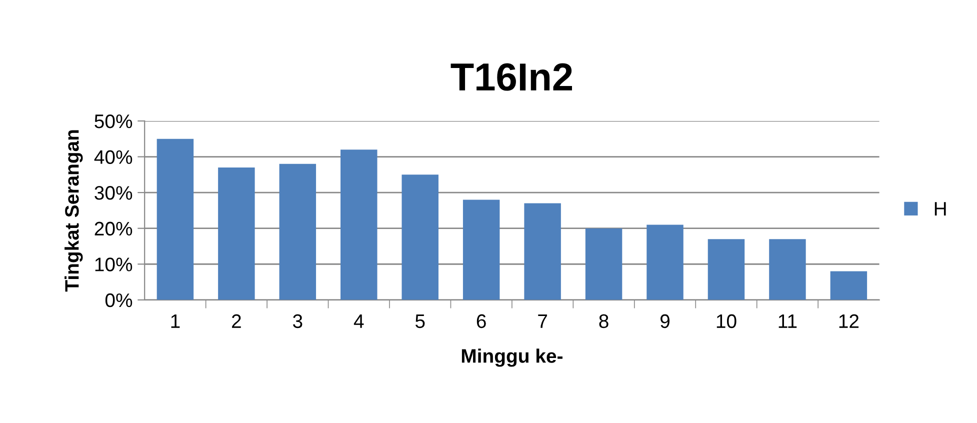  Describe the element at coordinates (113, 157) in the screenshot. I see `y-tick-label: 40%` at that location.